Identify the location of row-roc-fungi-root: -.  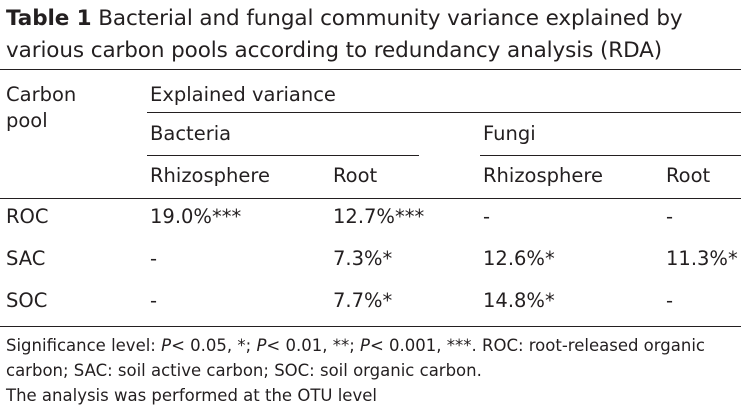
(670, 216).